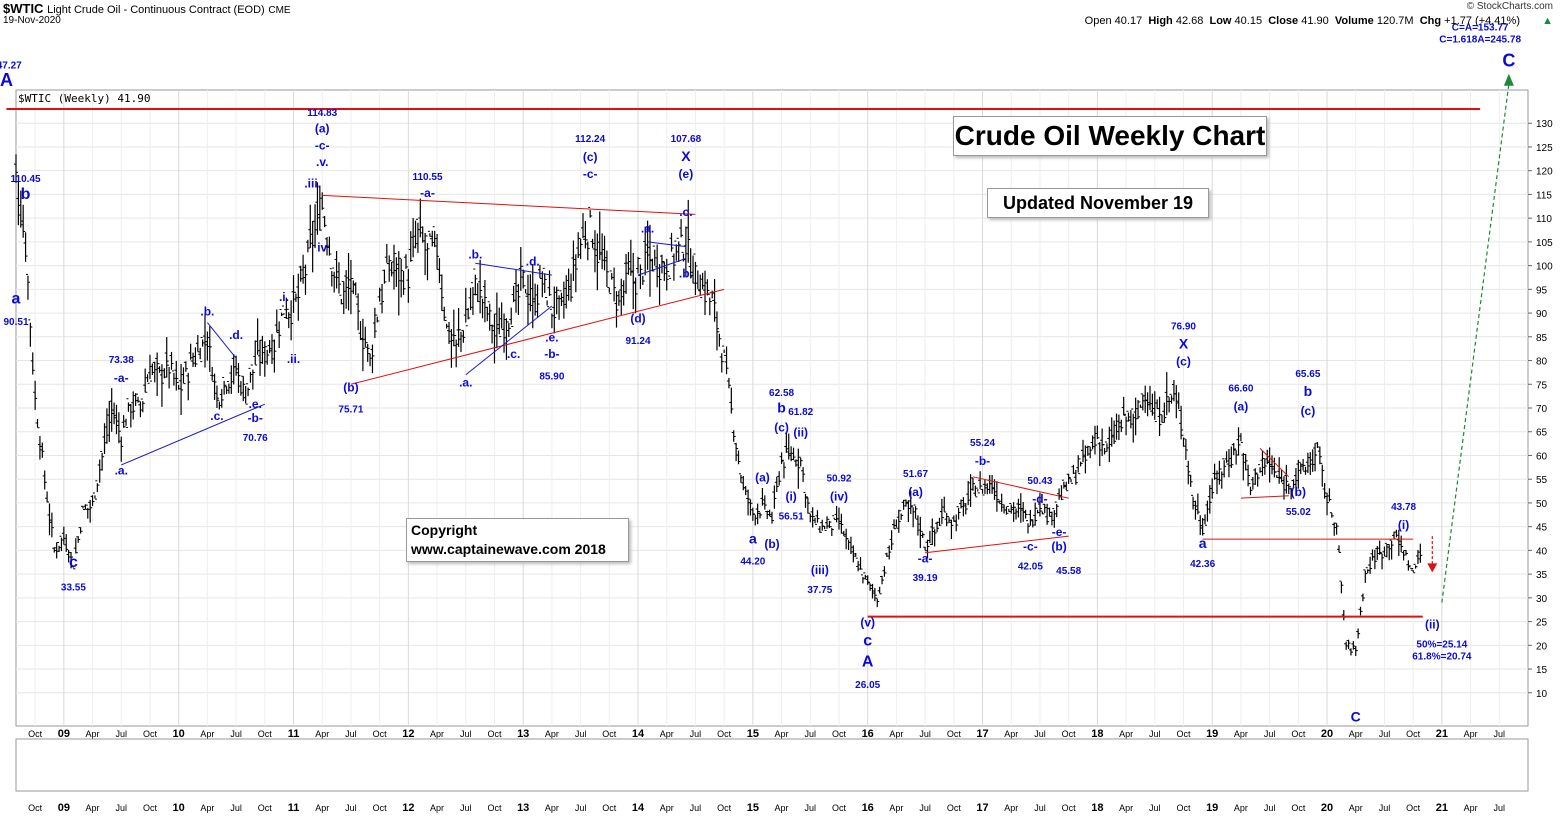 The image size is (1565, 817). I want to click on wave-label: 147.27, so click(11, 66).